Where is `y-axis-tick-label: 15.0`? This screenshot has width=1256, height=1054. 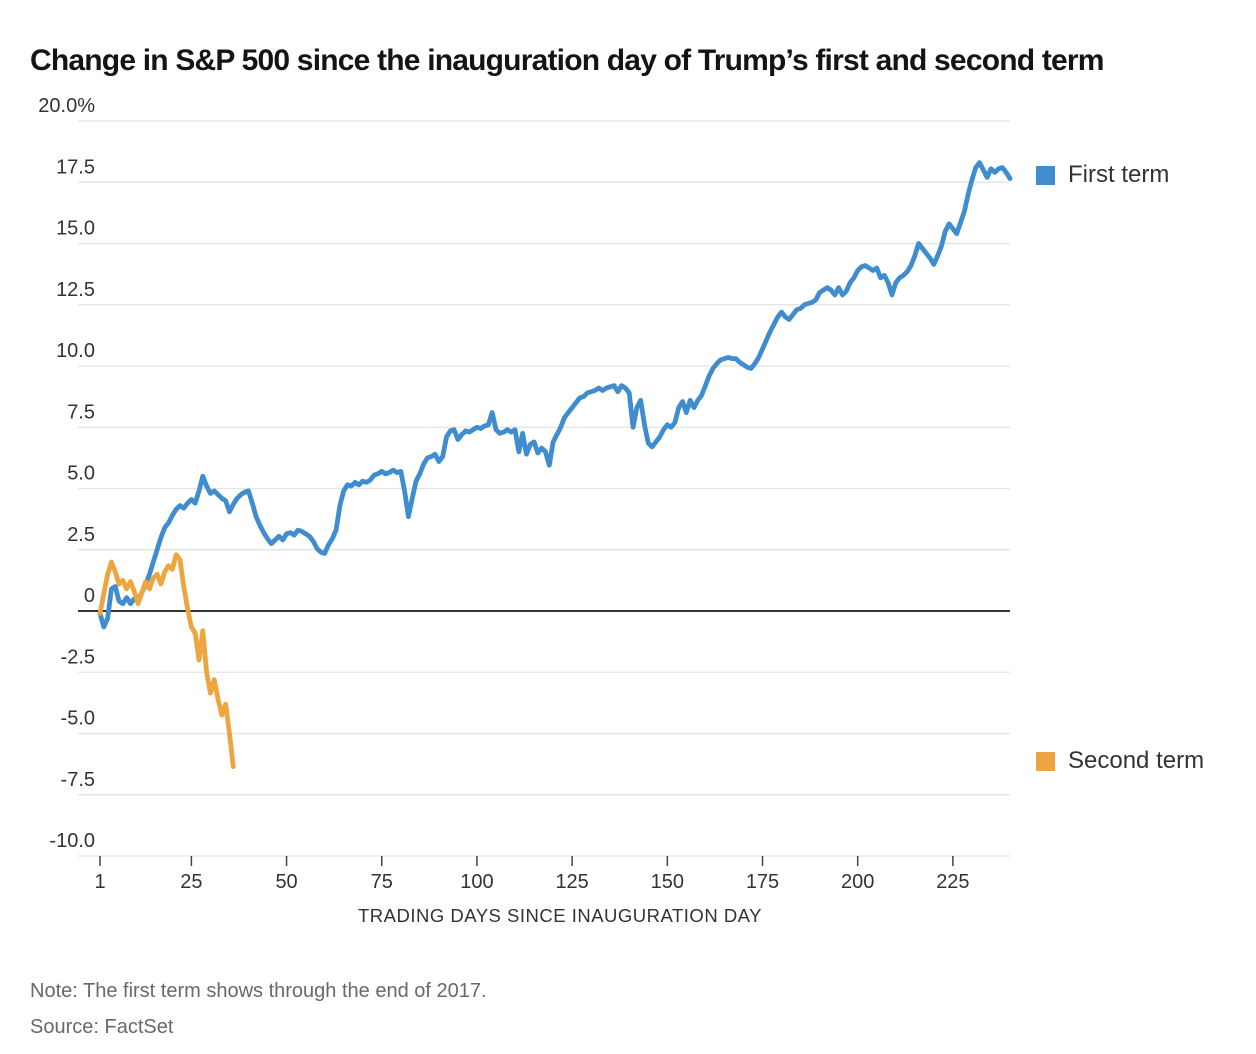 y-axis-tick-label: 15.0 is located at coordinates (75, 229).